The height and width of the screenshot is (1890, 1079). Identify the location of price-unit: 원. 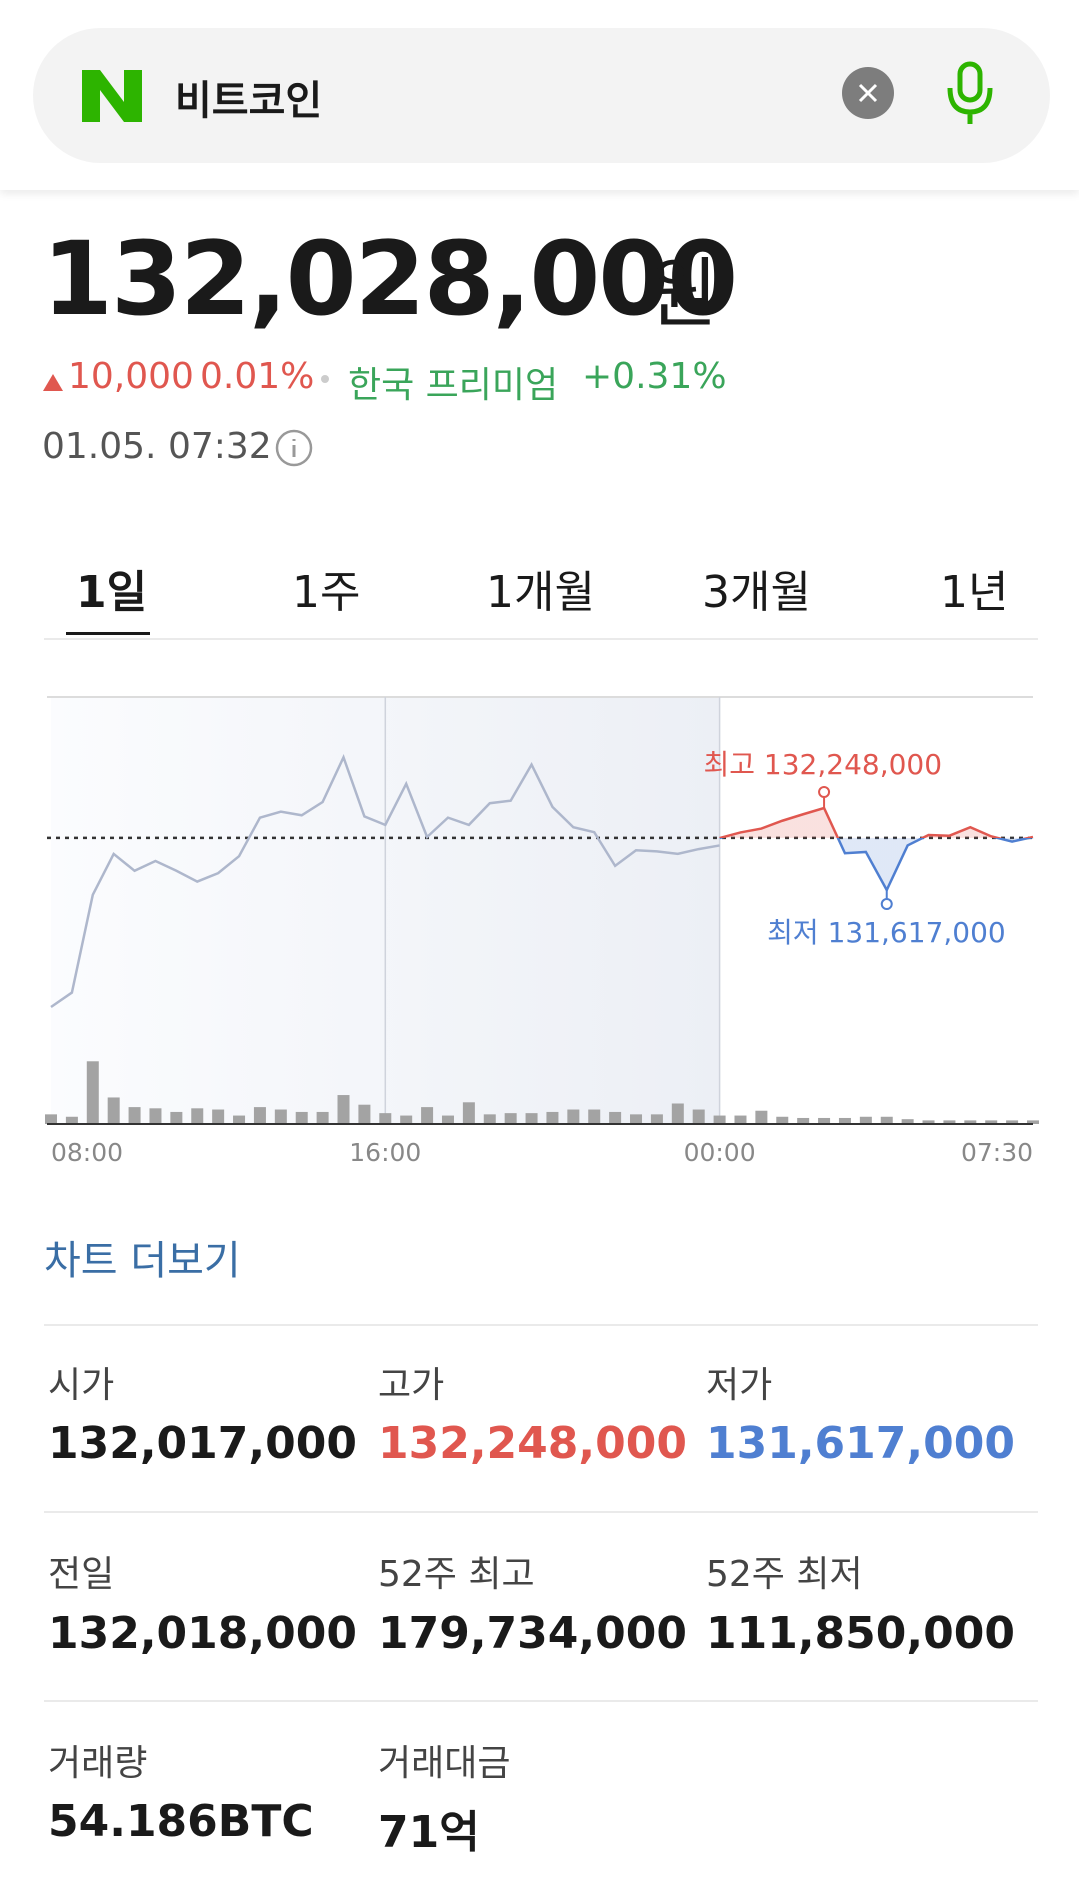
(683, 293).